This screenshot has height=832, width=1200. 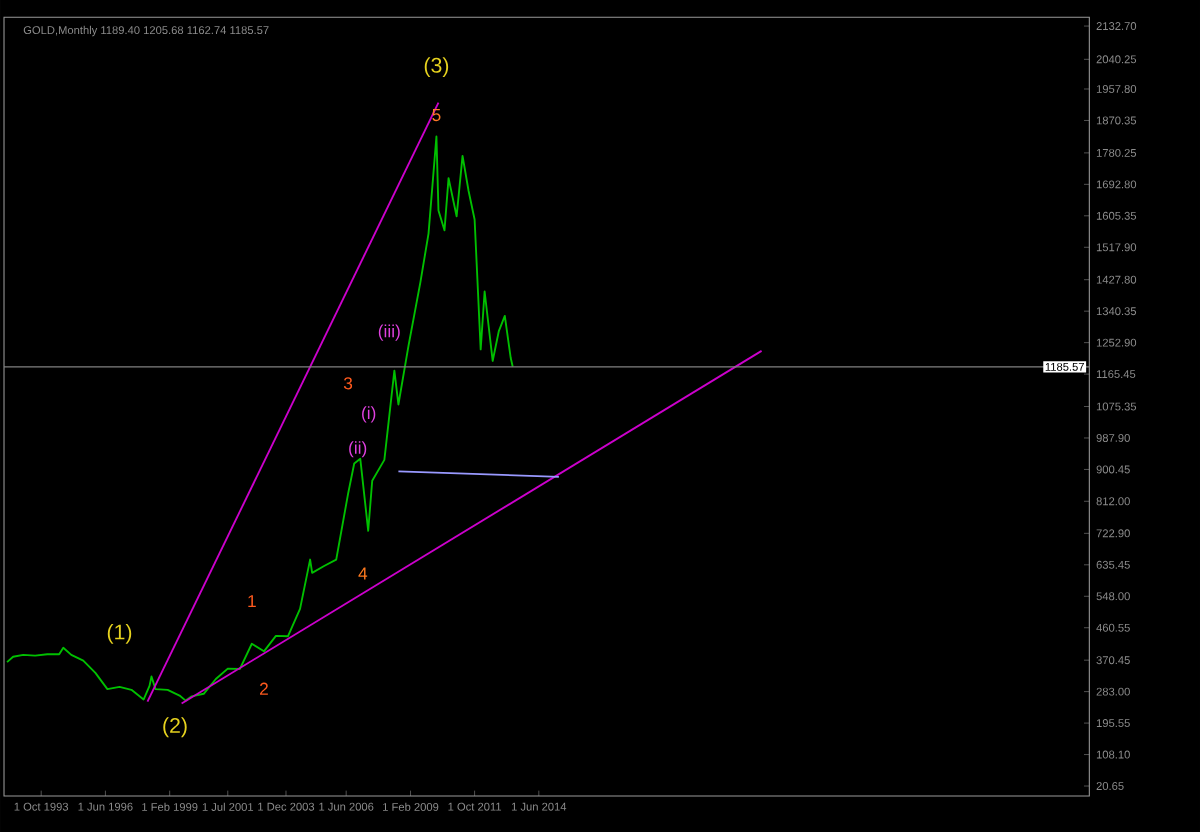 I want to click on annotation: (ii), so click(x=358, y=449).